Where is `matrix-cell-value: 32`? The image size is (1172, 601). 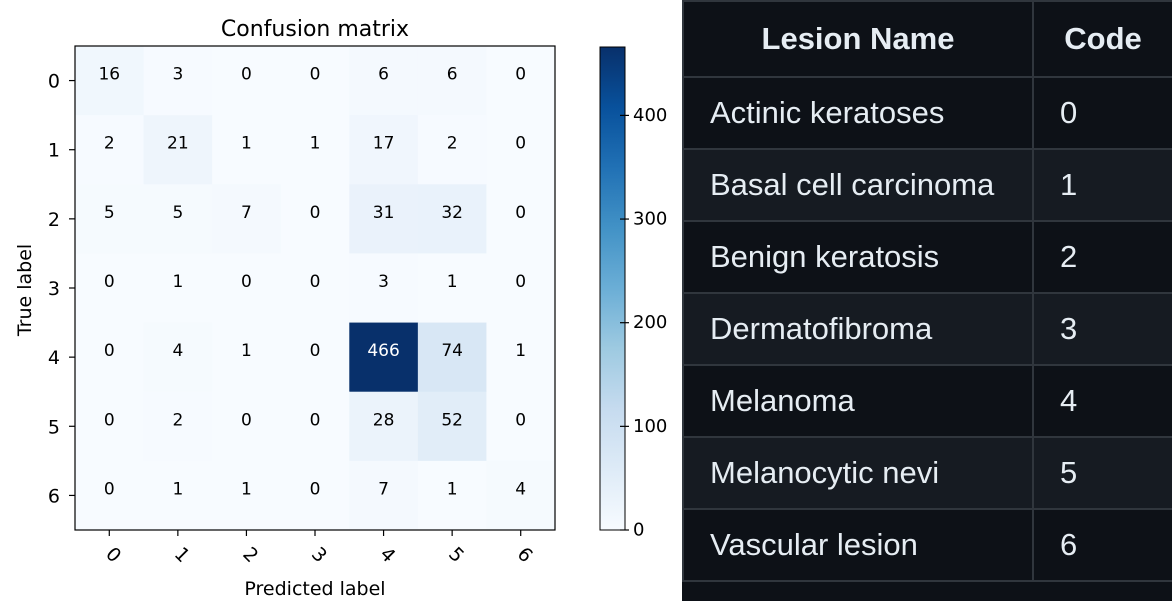 matrix-cell-value: 32 is located at coordinates (452, 213).